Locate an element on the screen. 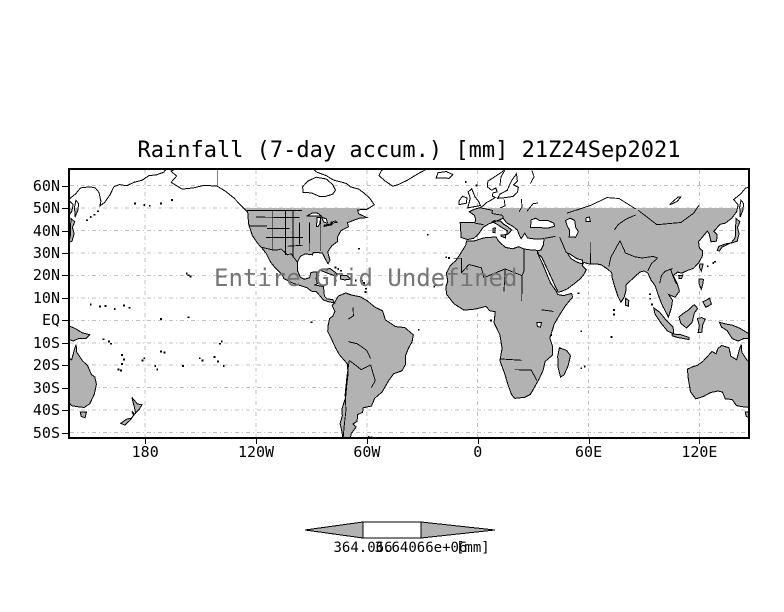 The image size is (784, 612). y-axis-label: 60N is located at coordinates (46, 185).